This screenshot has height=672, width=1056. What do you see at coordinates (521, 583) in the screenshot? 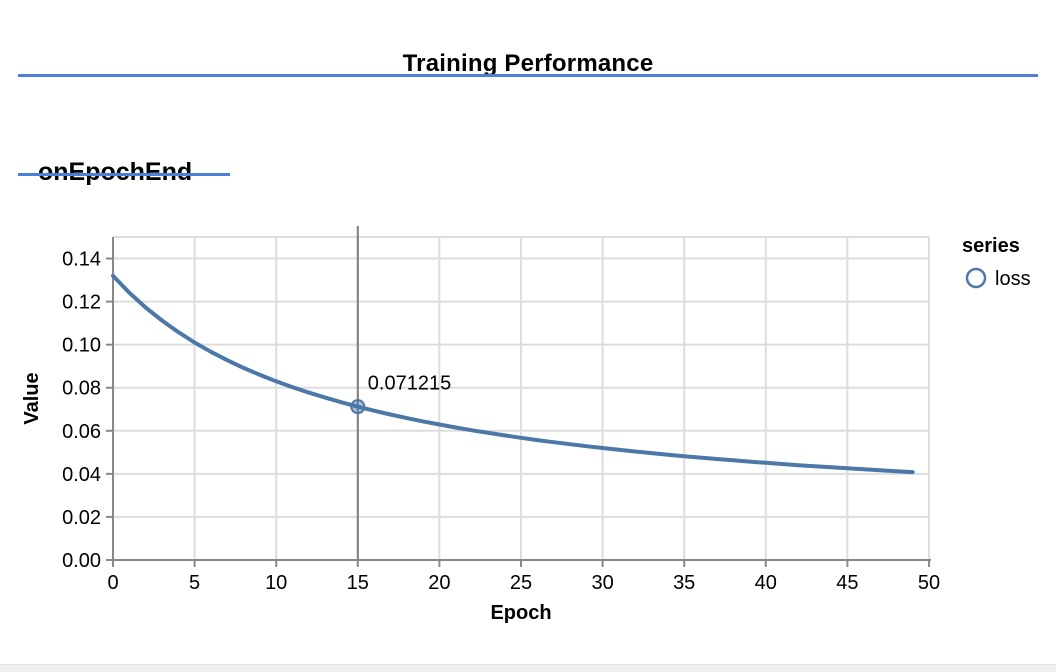
I see `x-tick-label: 25` at bounding box center [521, 583].